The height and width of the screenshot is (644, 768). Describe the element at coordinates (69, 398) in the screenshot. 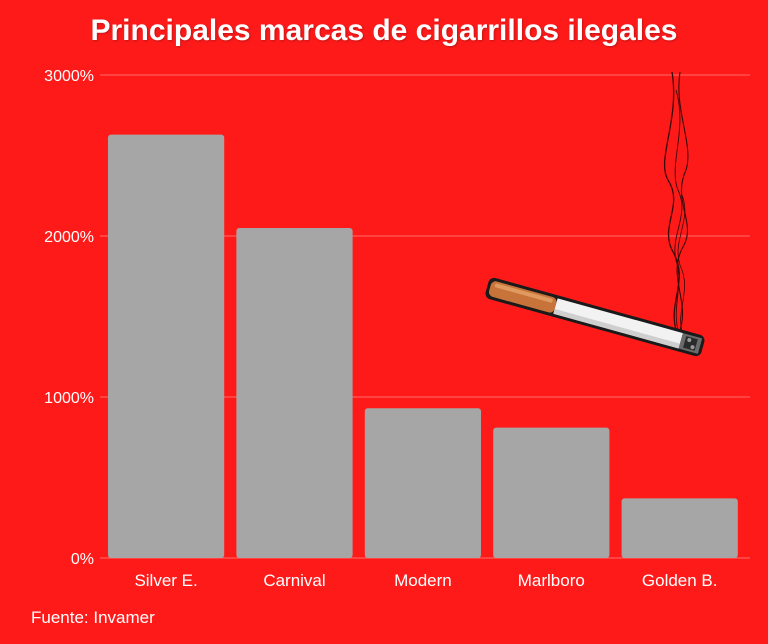

I see `y-tick-label: 1000%` at that location.